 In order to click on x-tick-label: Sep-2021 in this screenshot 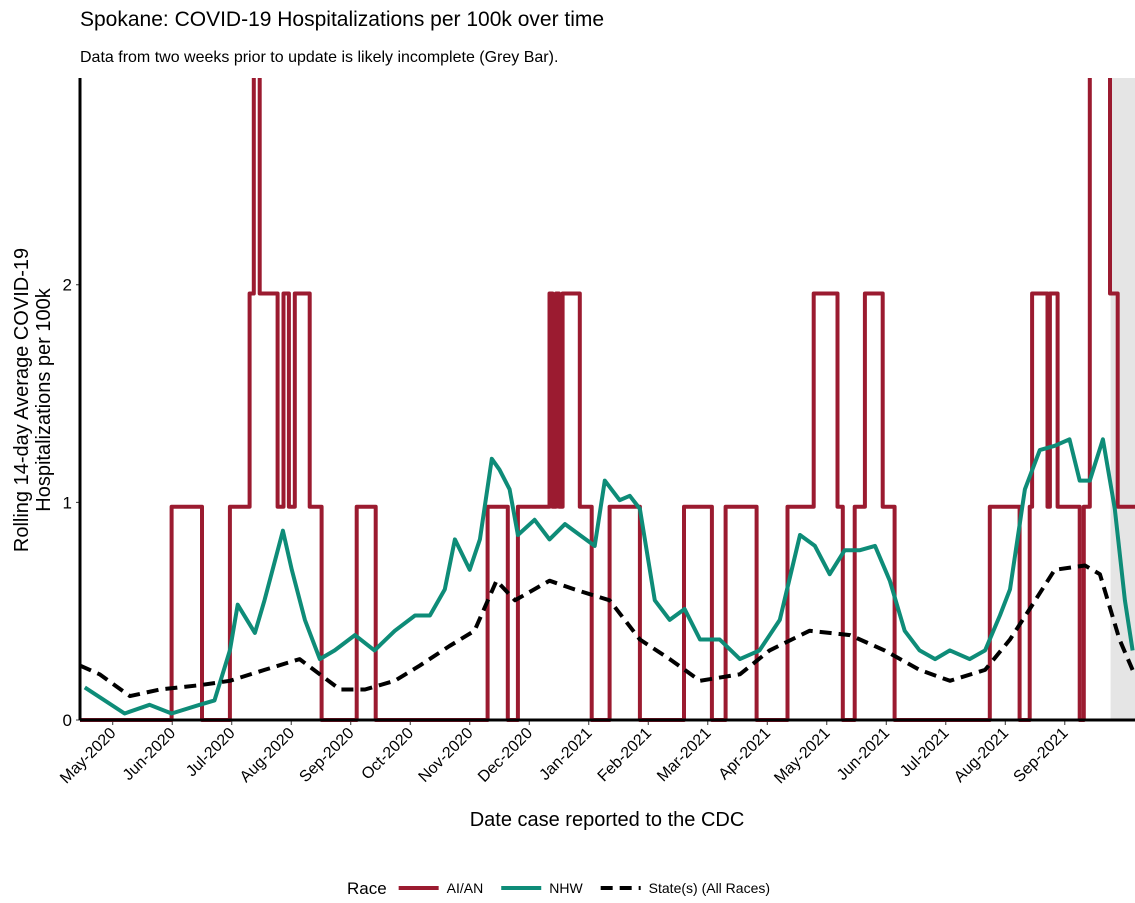, I will do `click(1041, 755)`.